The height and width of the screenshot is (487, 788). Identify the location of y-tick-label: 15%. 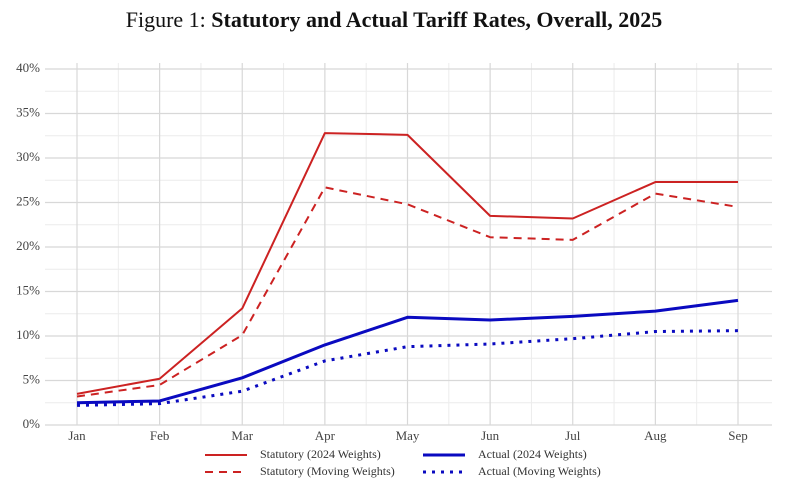
(28, 289).